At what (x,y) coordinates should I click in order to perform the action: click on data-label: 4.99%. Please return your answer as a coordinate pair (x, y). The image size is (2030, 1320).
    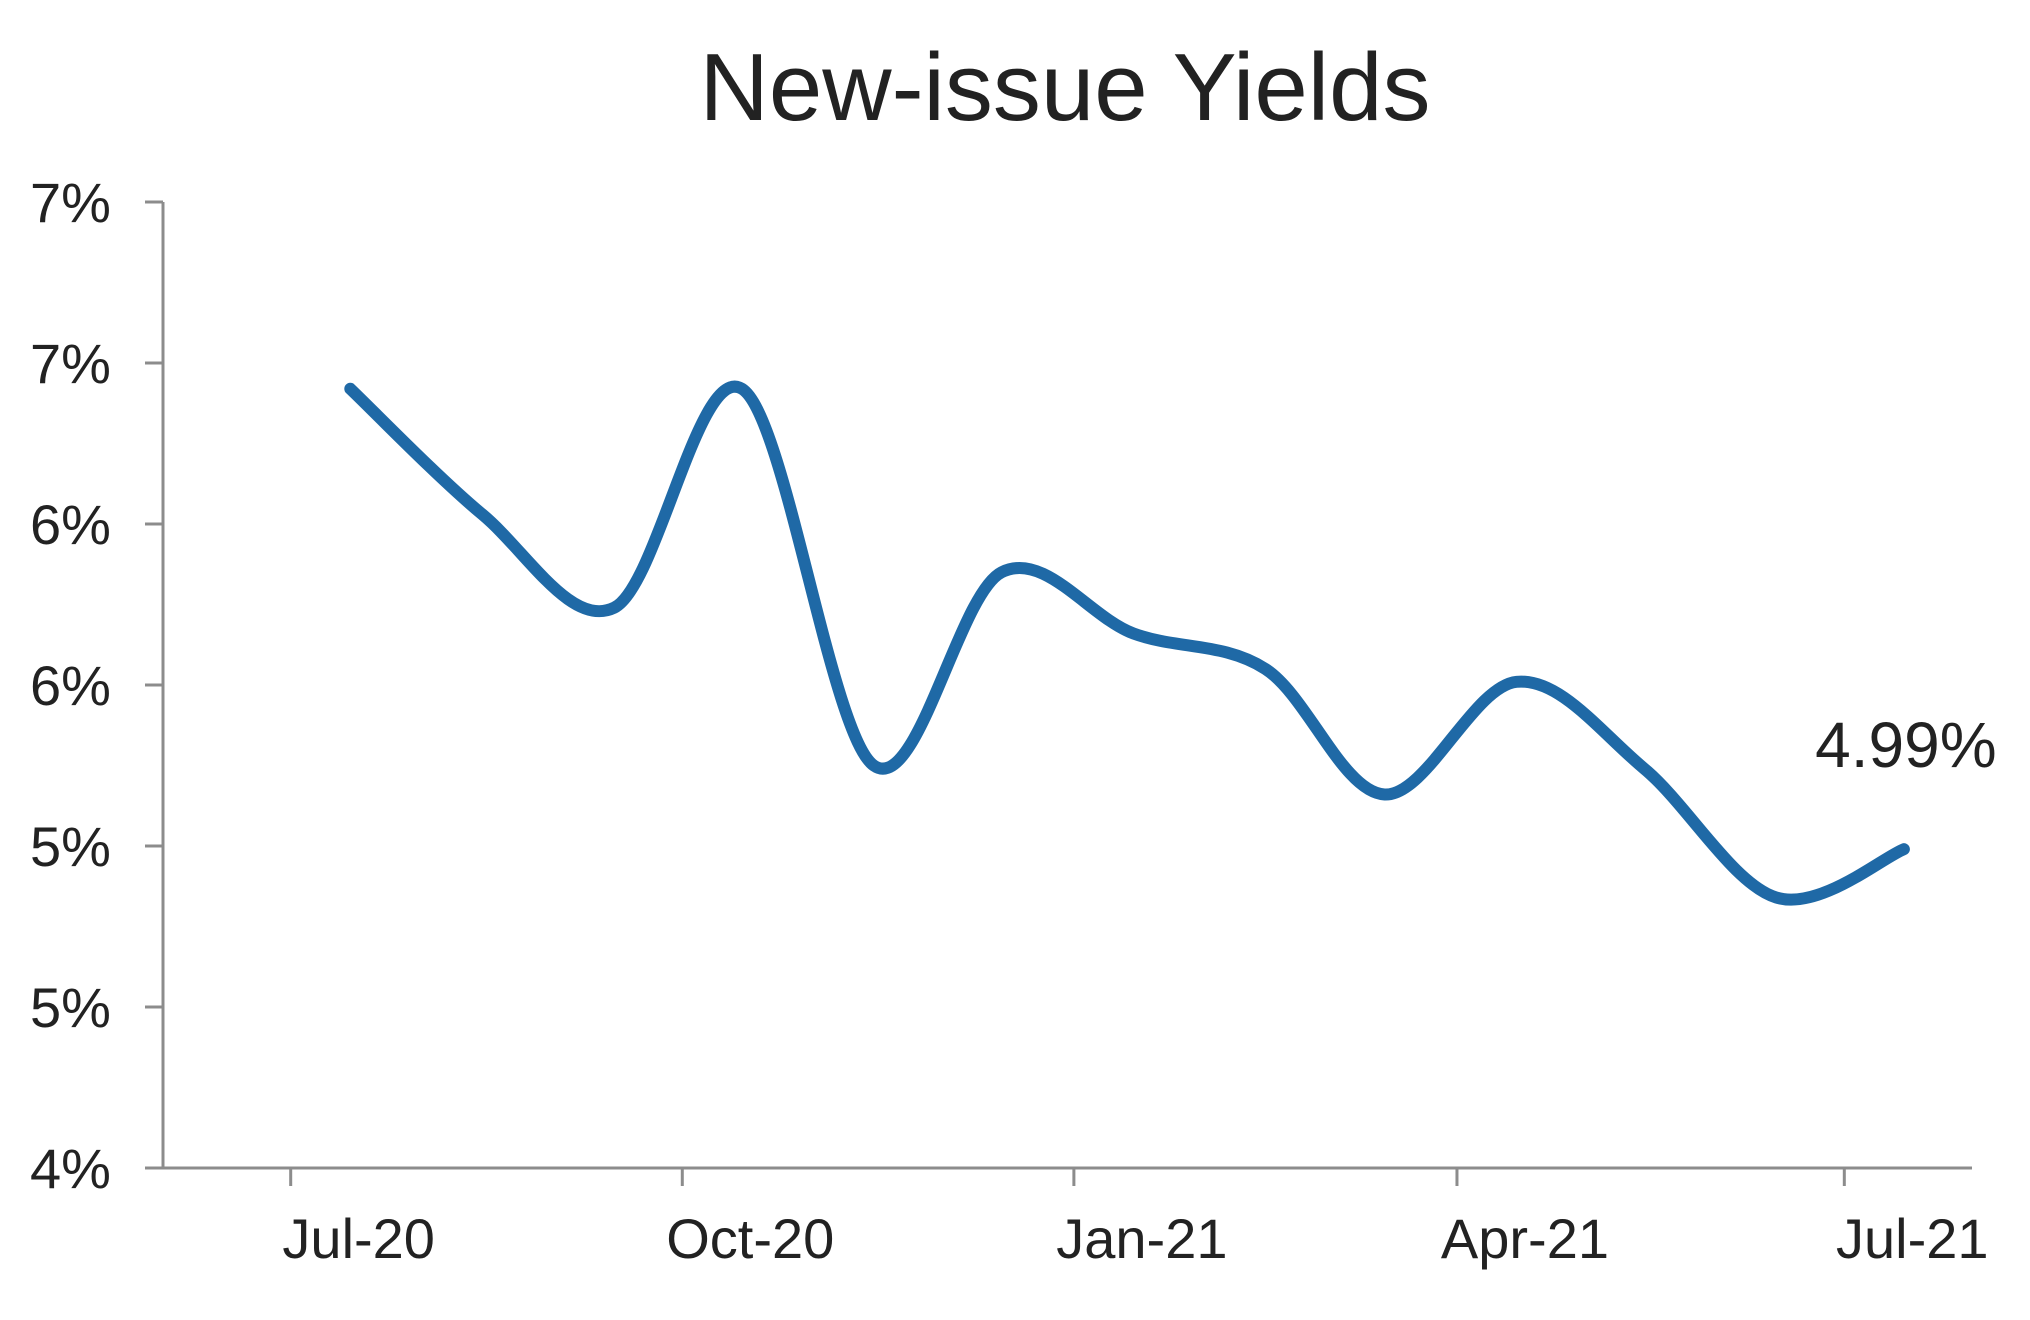
    Looking at the image, I should click on (1905, 745).